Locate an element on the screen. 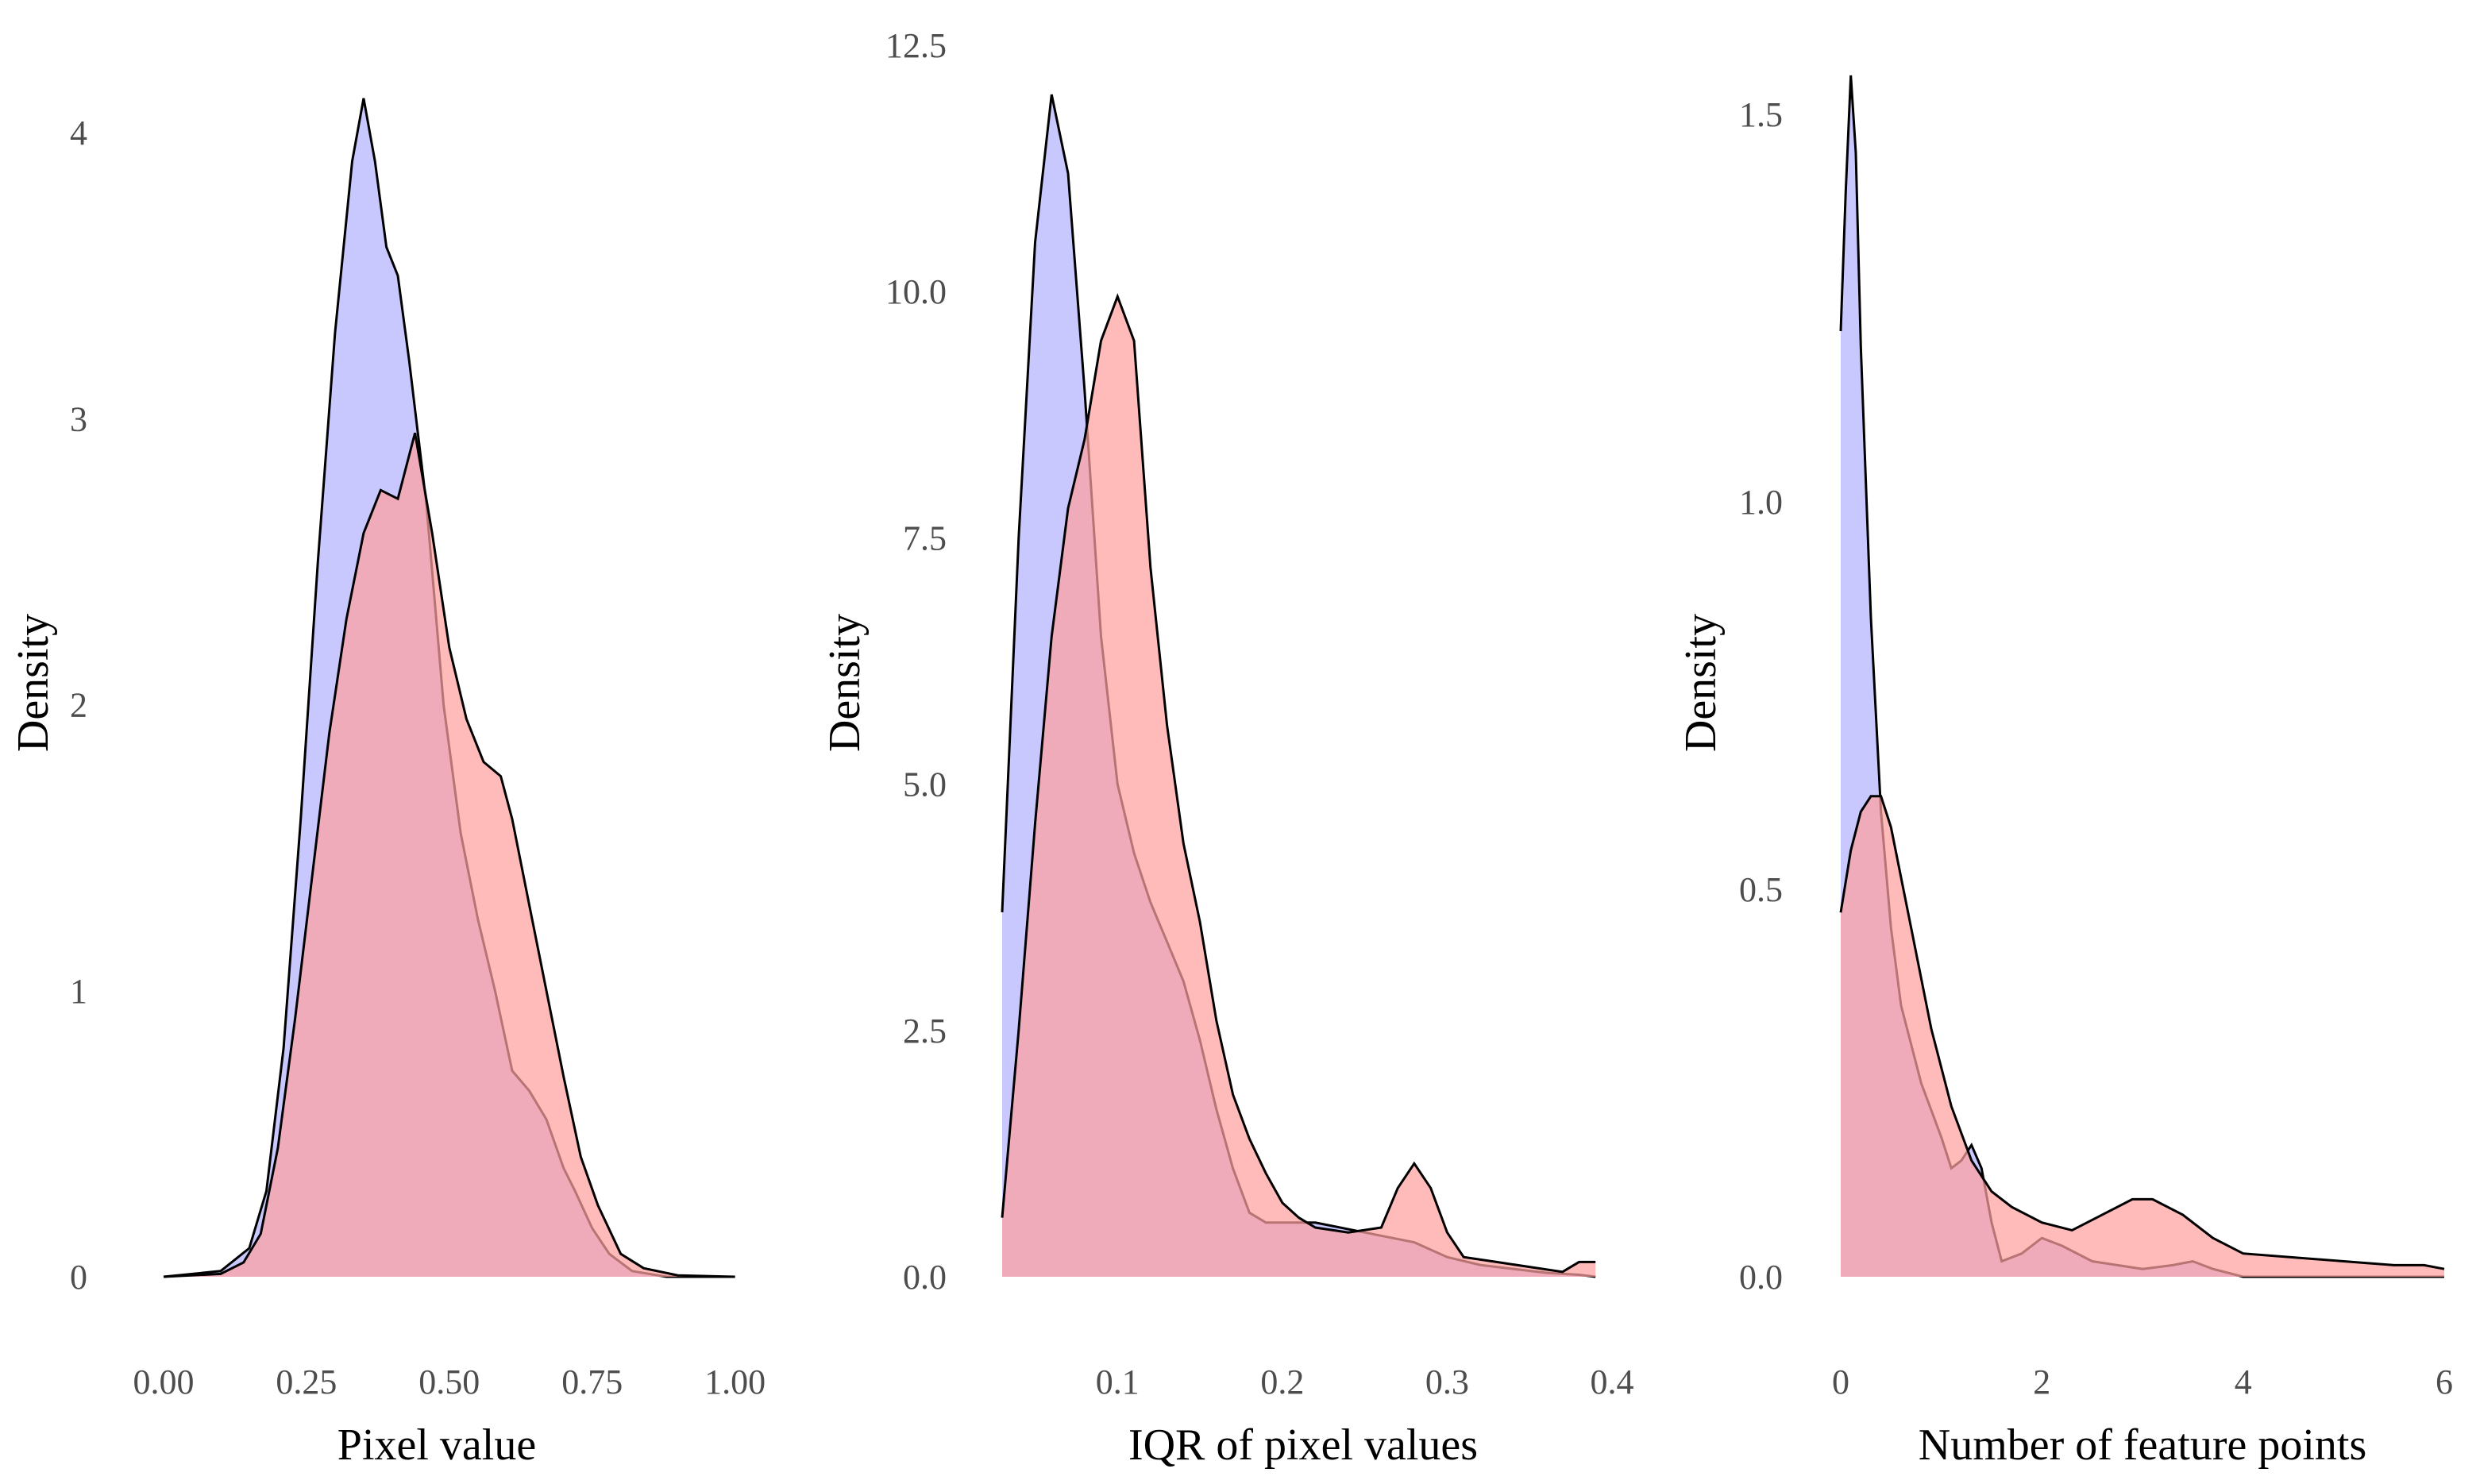 This screenshot has width=2476, height=1484. panel-1-y-tick-label: 2 is located at coordinates (78, 706).